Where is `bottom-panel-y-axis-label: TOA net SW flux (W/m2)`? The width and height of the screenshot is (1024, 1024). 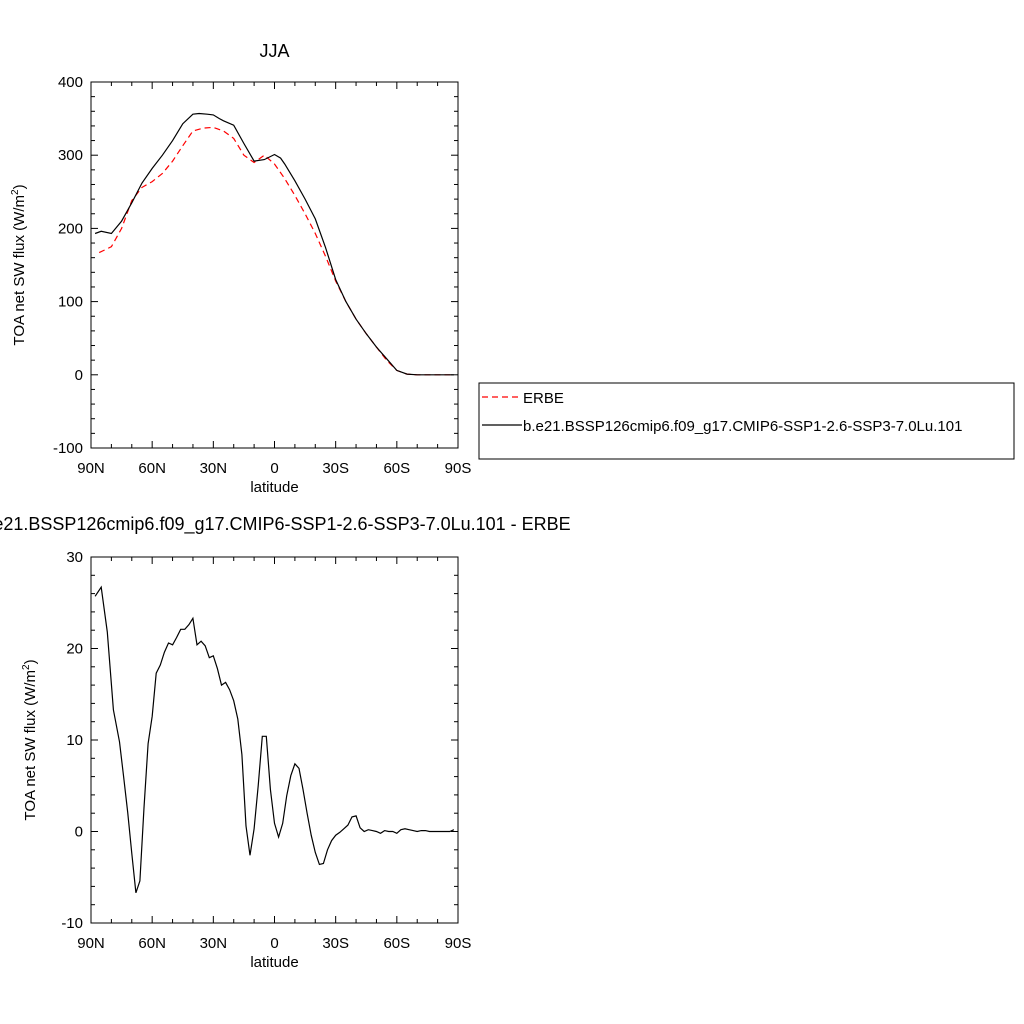
bottom-panel-y-axis-label: TOA net SW flux (W/m2) is located at coordinates (30, 739).